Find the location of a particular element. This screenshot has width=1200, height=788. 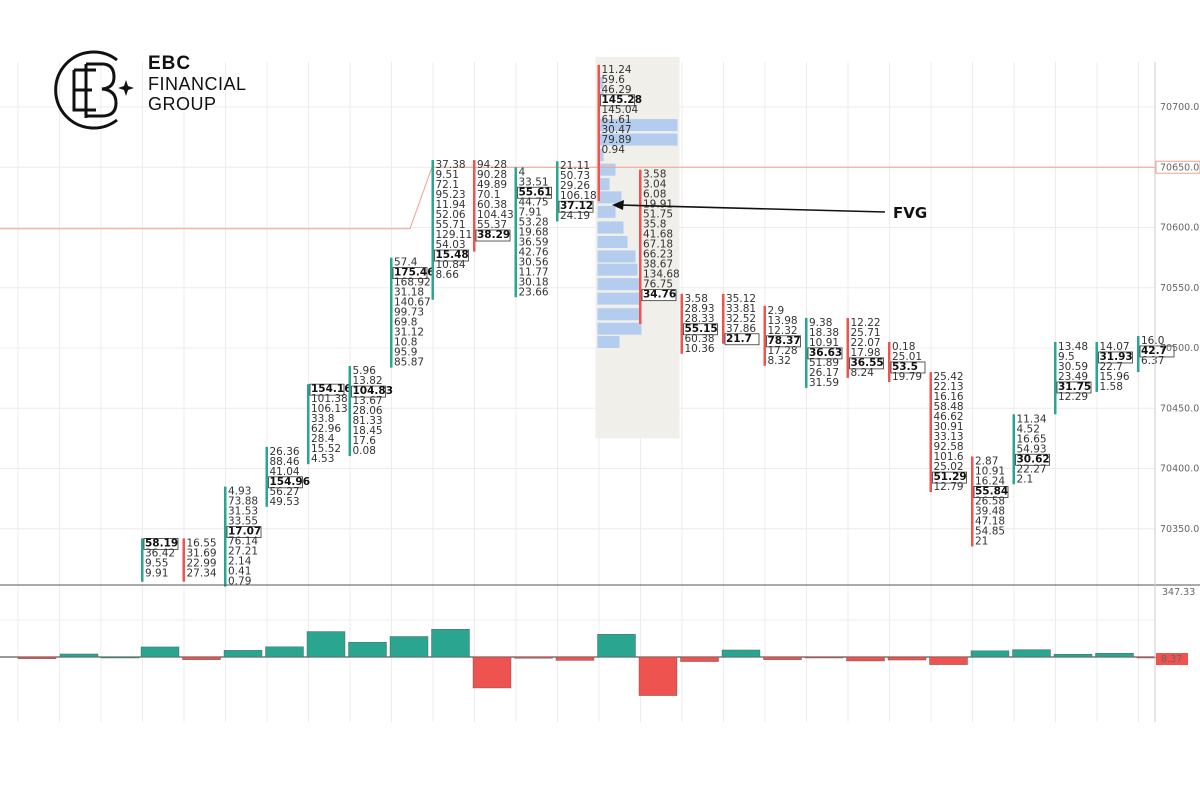

cell-value: 30.47 is located at coordinates (617, 130).